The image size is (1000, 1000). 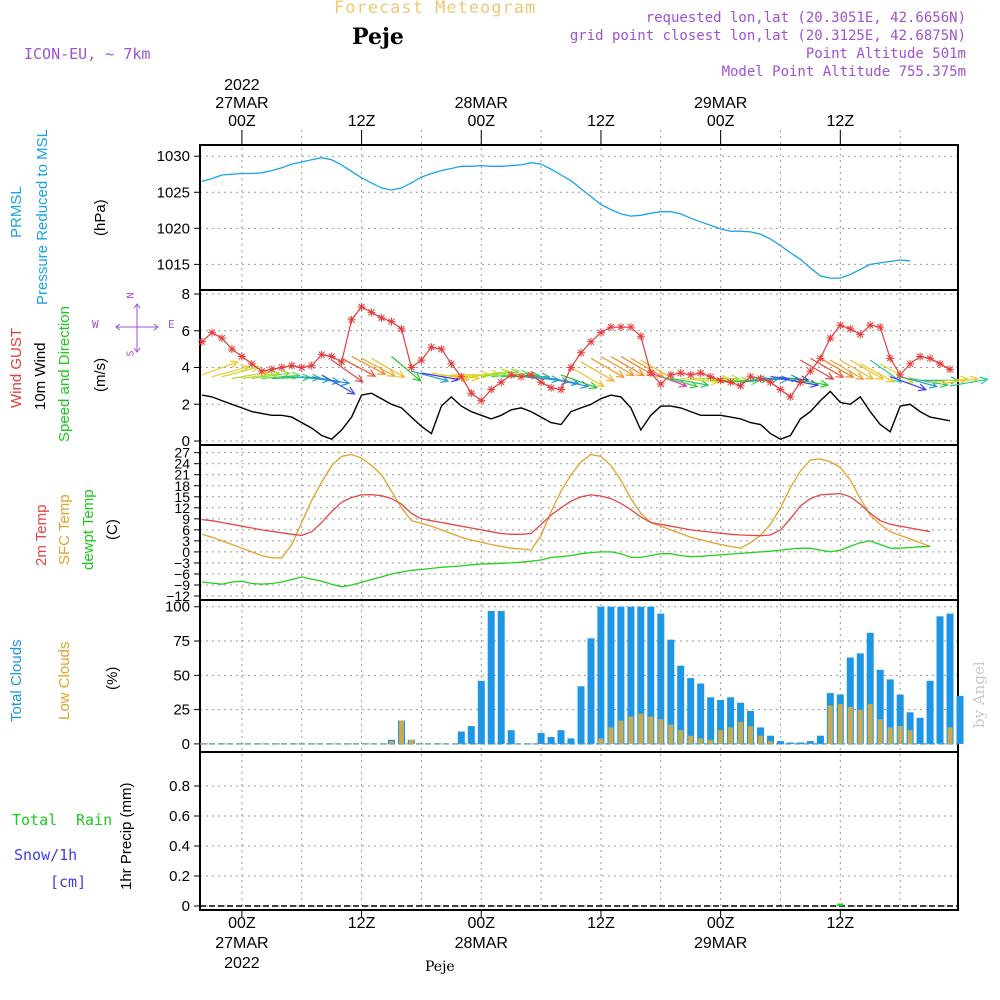 I want to click on y-tick-label: 24, so click(x=182, y=464).